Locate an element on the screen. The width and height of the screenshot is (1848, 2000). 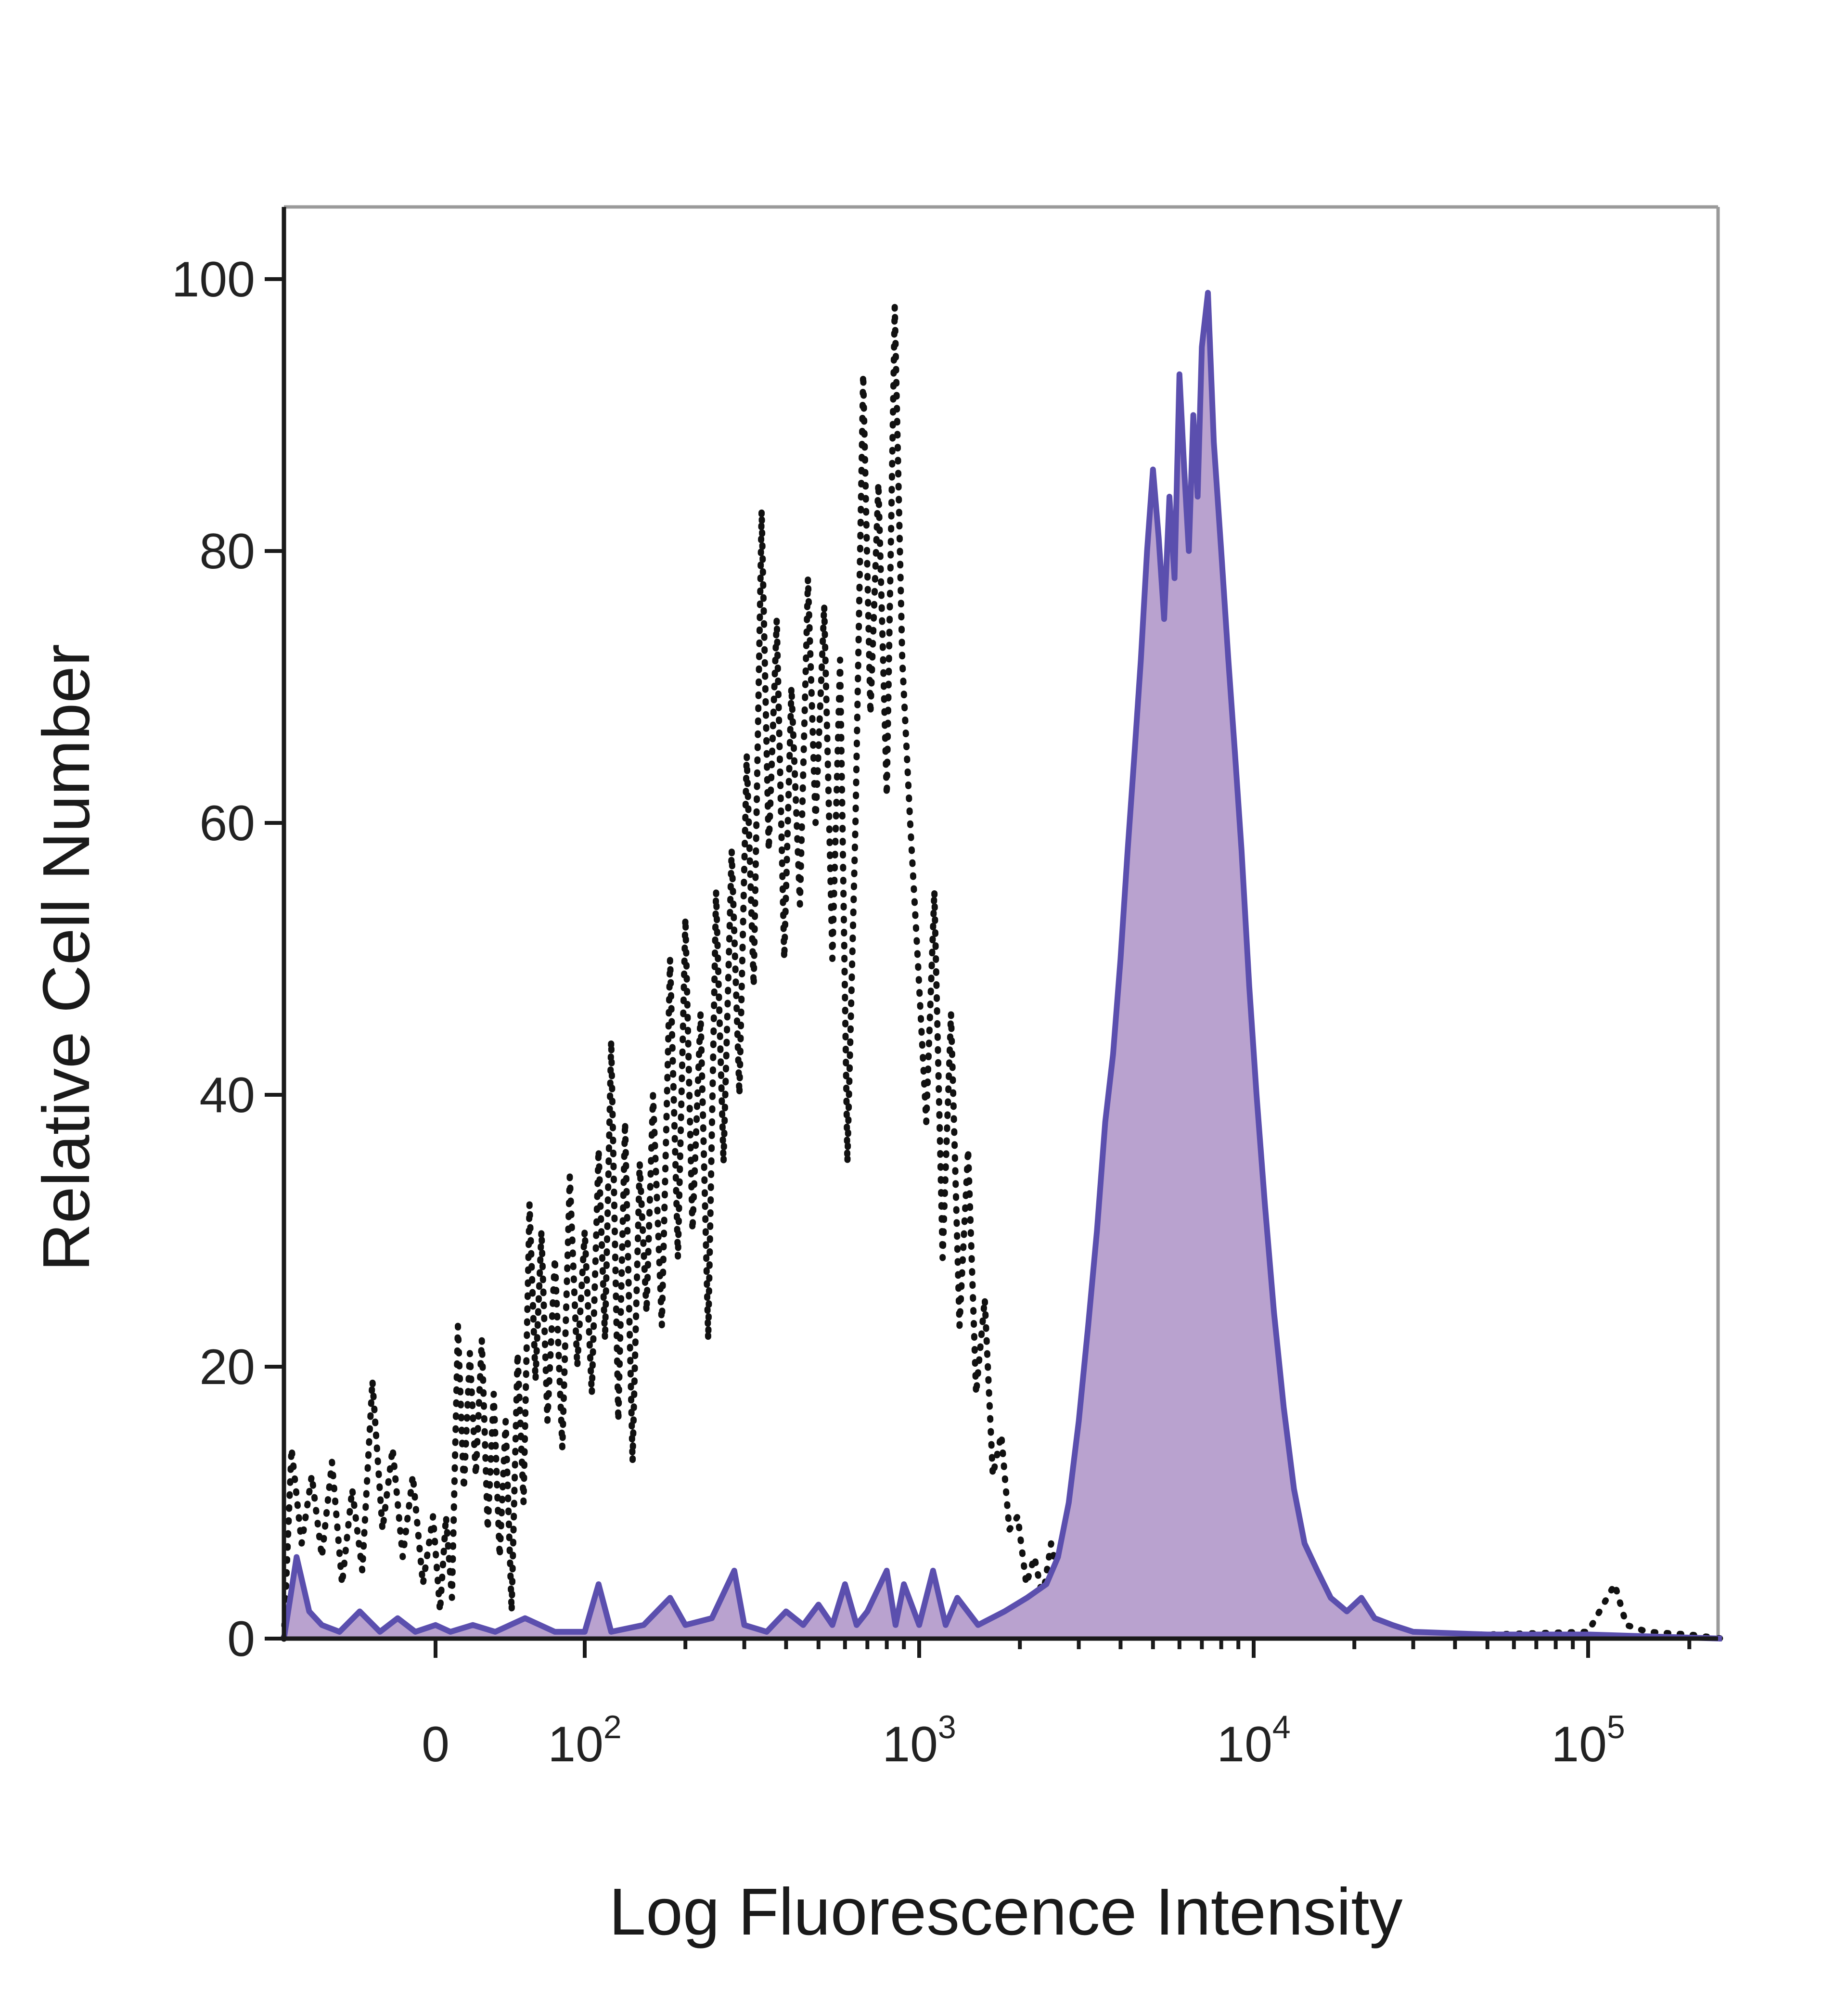
x-tick-label: 10² is located at coordinates (585, 1740).